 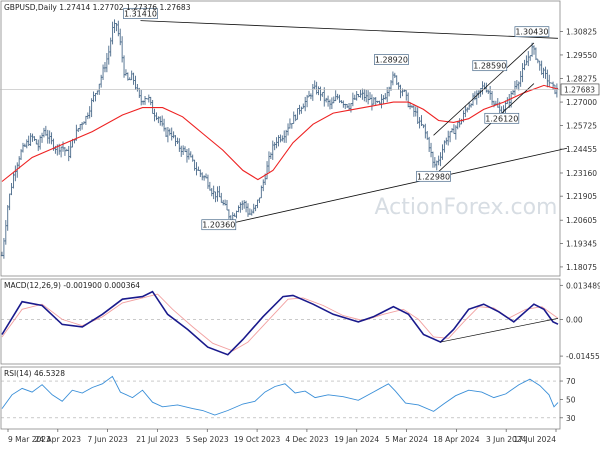 I want to click on price-tick-label: 1.25725, so click(x=581, y=126).